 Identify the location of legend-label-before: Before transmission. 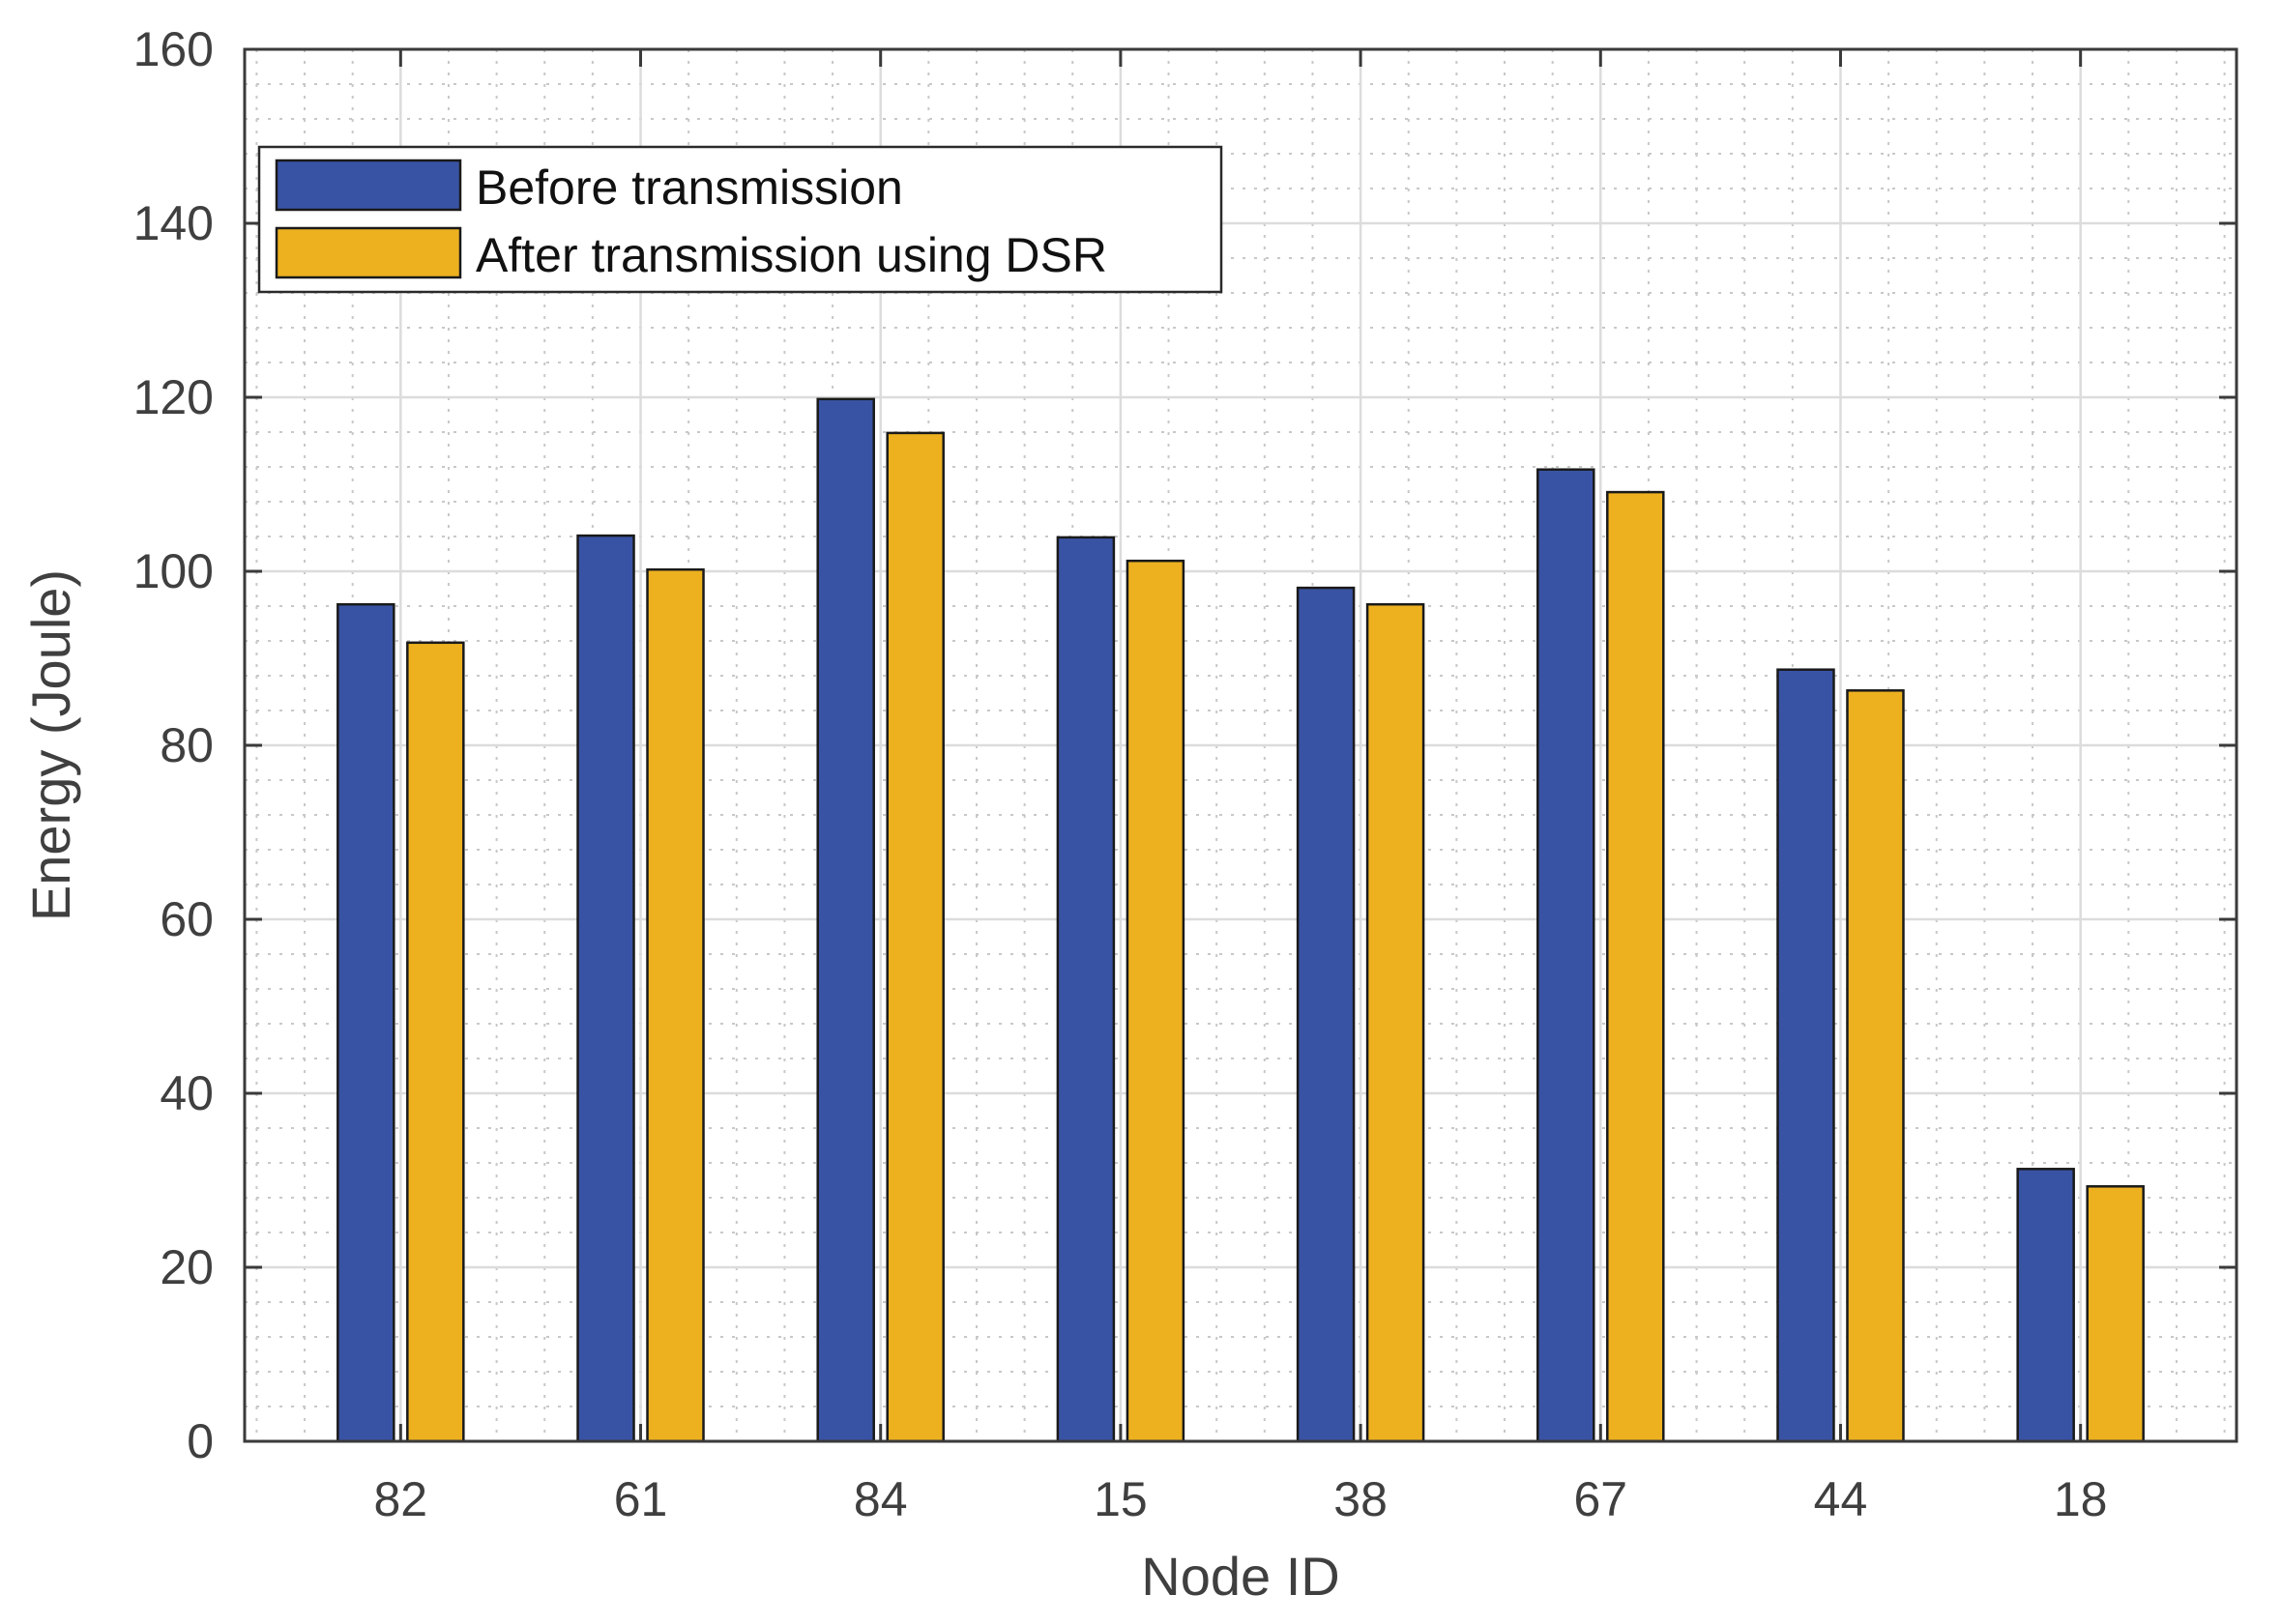
(689, 188).